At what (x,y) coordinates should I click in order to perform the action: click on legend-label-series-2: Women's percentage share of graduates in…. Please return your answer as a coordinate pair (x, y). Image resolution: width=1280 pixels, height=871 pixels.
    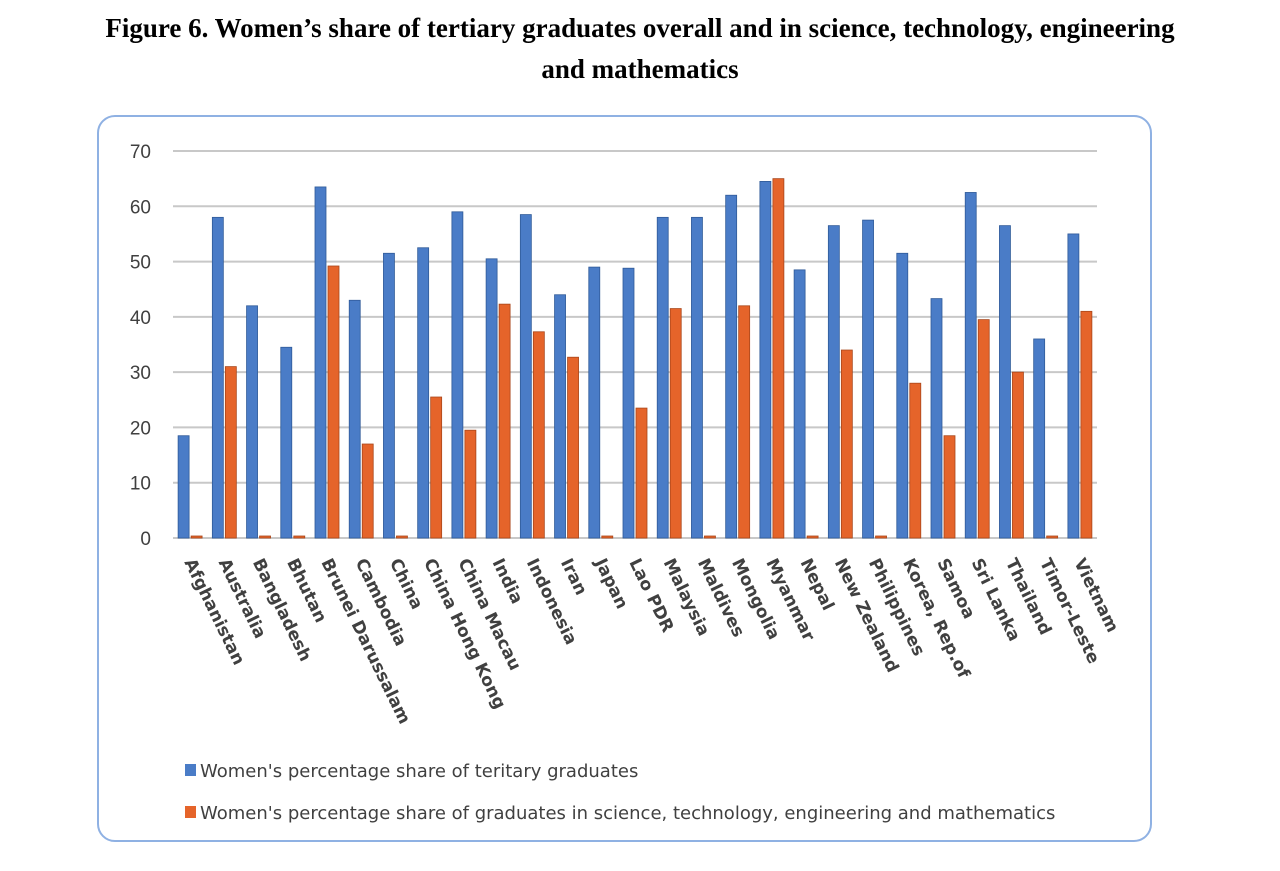
    Looking at the image, I should click on (627, 813).